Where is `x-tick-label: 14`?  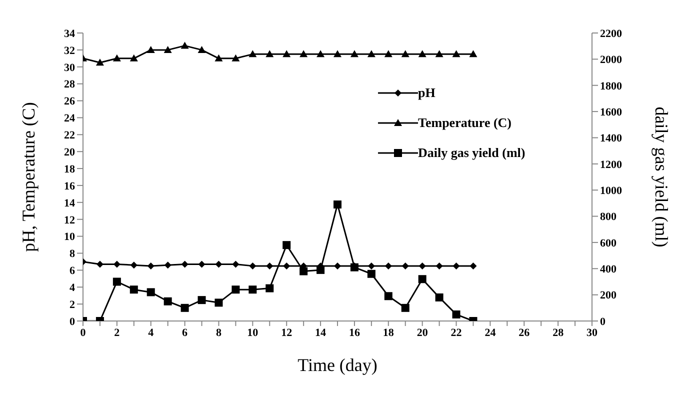
x-tick-label: 14 is located at coordinates (321, 332).